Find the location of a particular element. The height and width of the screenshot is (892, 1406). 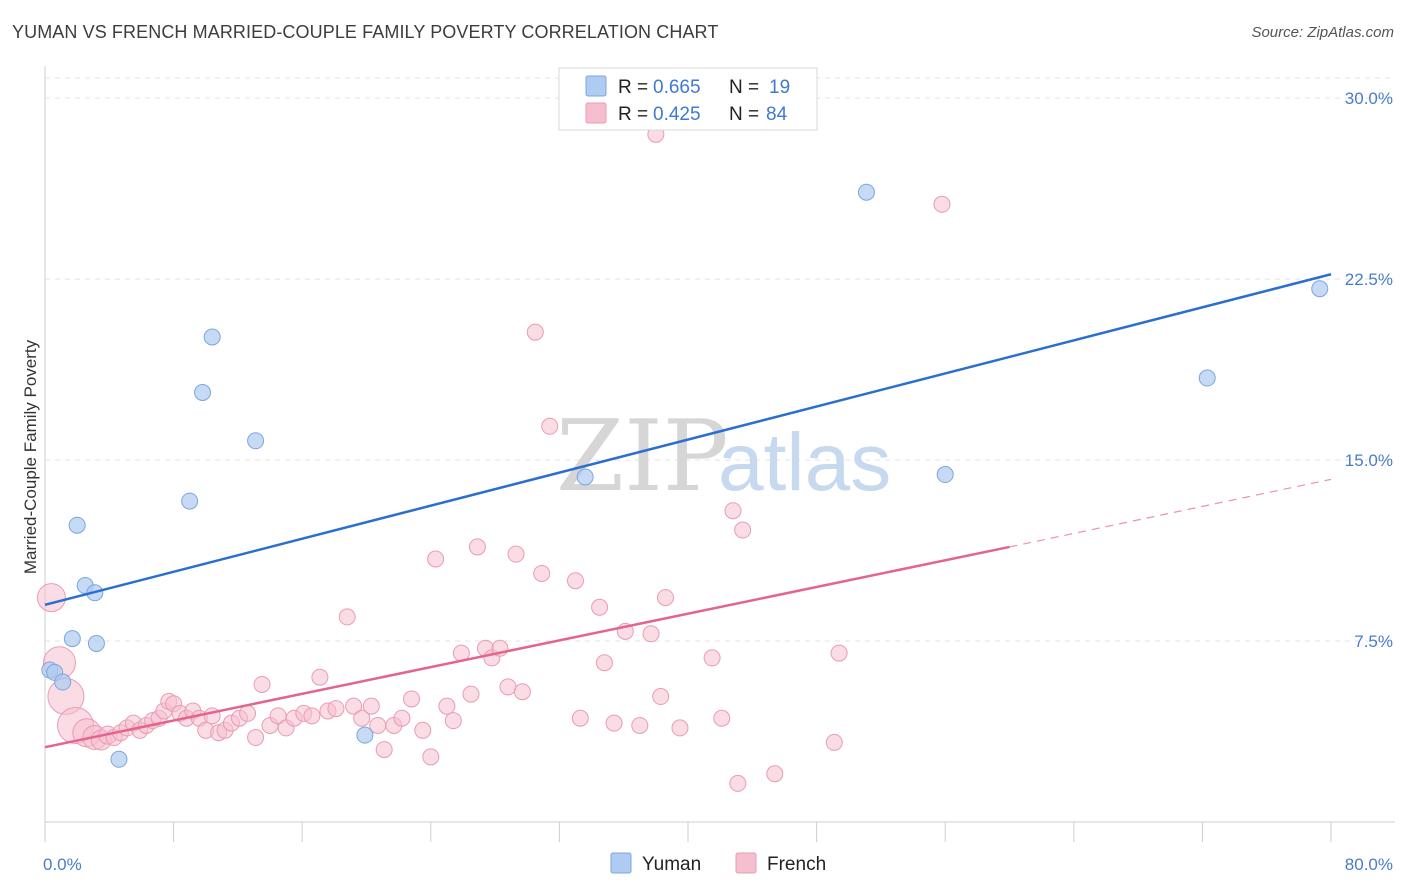

y-tick-label-3: 30.0% is located at coordinates (1369, 98).